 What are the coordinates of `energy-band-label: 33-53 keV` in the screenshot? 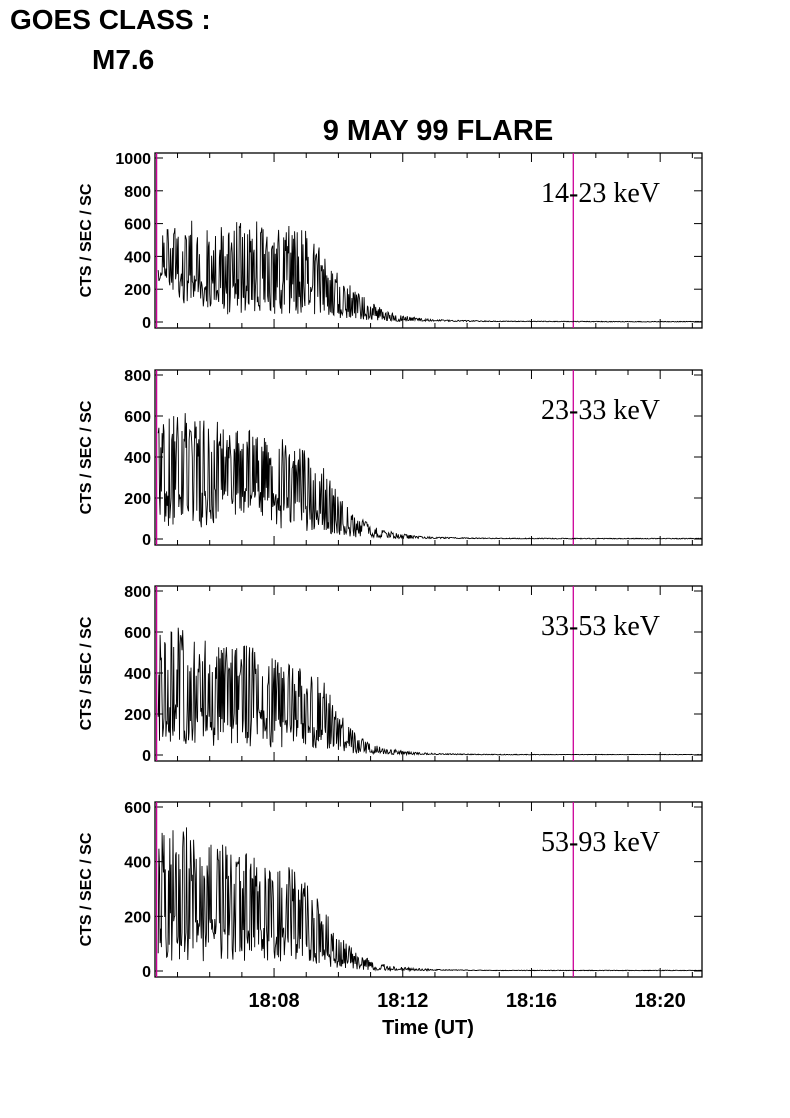 It's located at (600, 626).